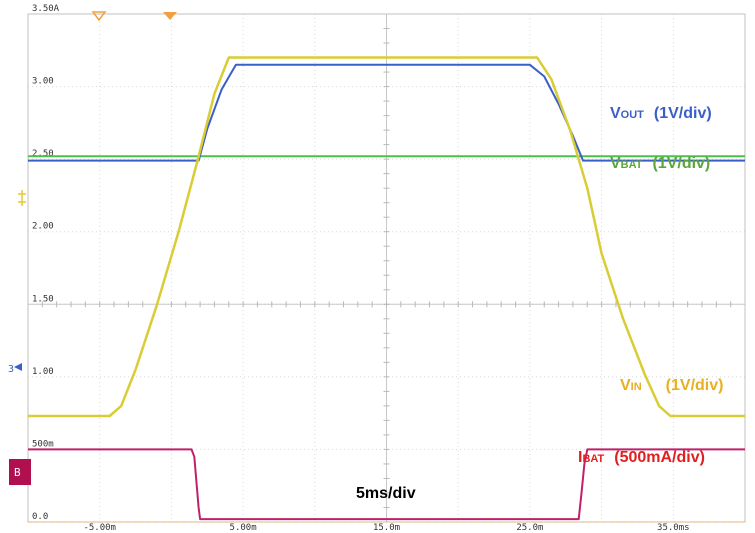 This screenshot has height=533, width=755. I want to click on y-tick-label: 0.0, so click(40, 517).